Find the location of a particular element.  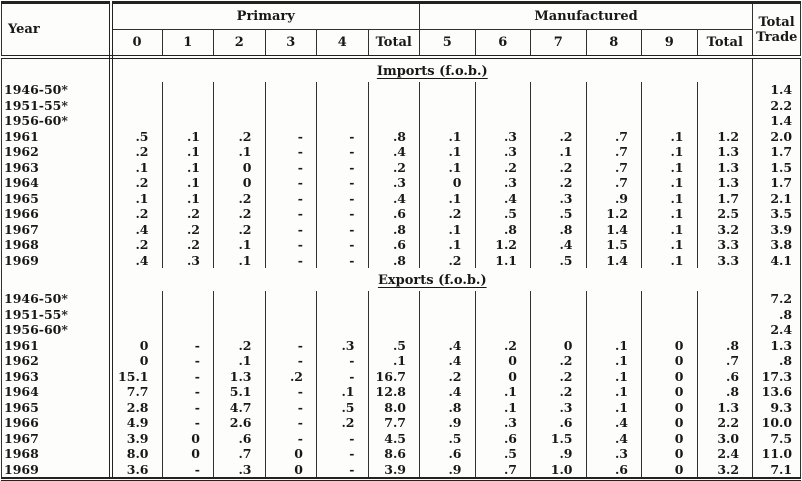

value-cell: 4.7 is located at coordinates (239, 407).